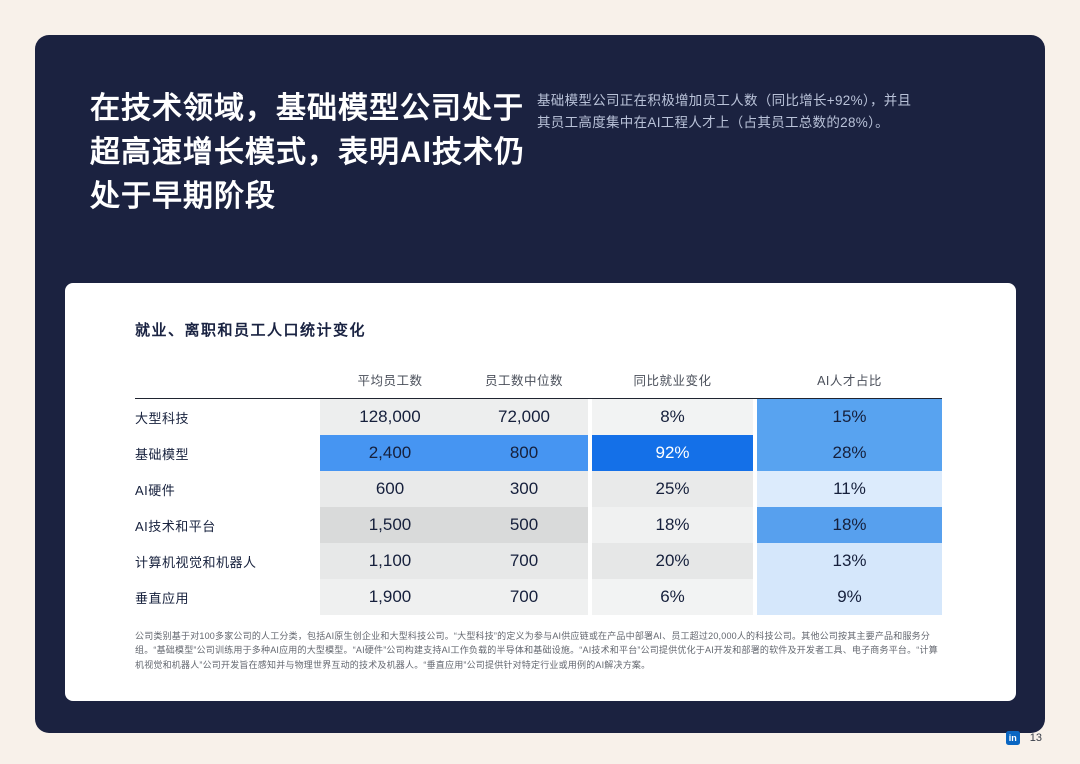 Image resolution: width=1080 pixels, height=764 pixels. Describe the element at coordinates (849, 381) in the screenshot. I see `col-header-ai-talent-share: AI人才占比` at that location.